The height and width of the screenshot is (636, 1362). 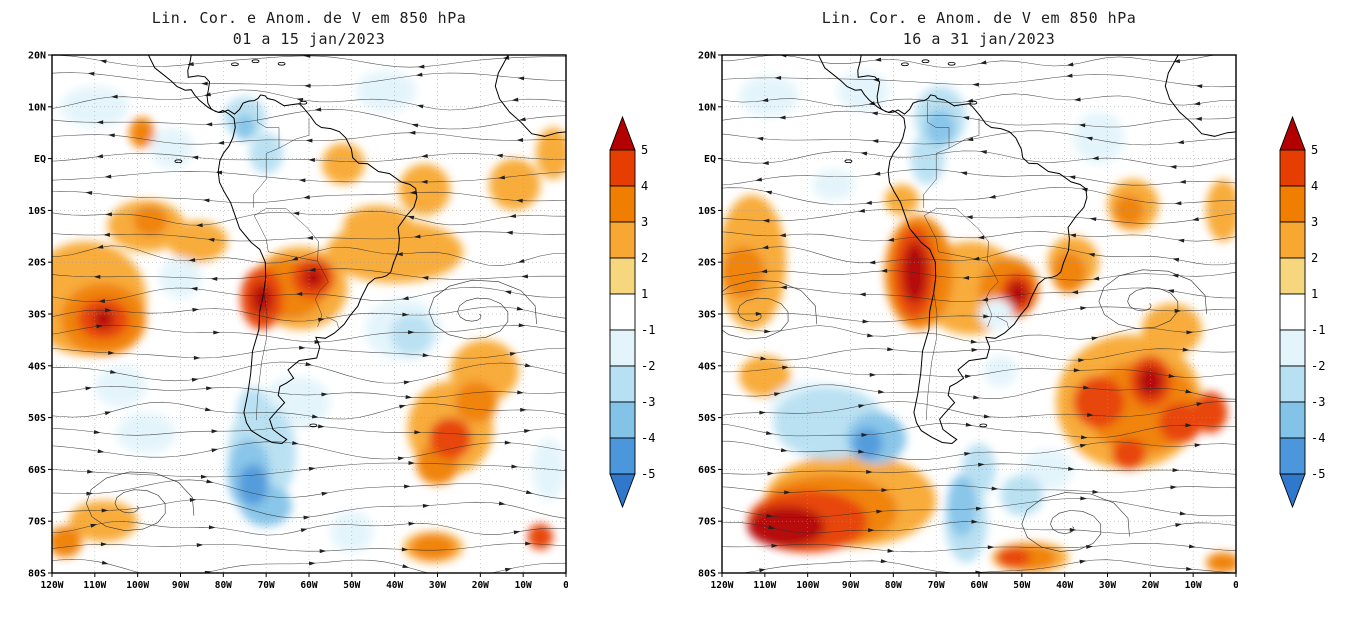 I want to click on colorbar-label: -1, so click(x=1318, y=330).